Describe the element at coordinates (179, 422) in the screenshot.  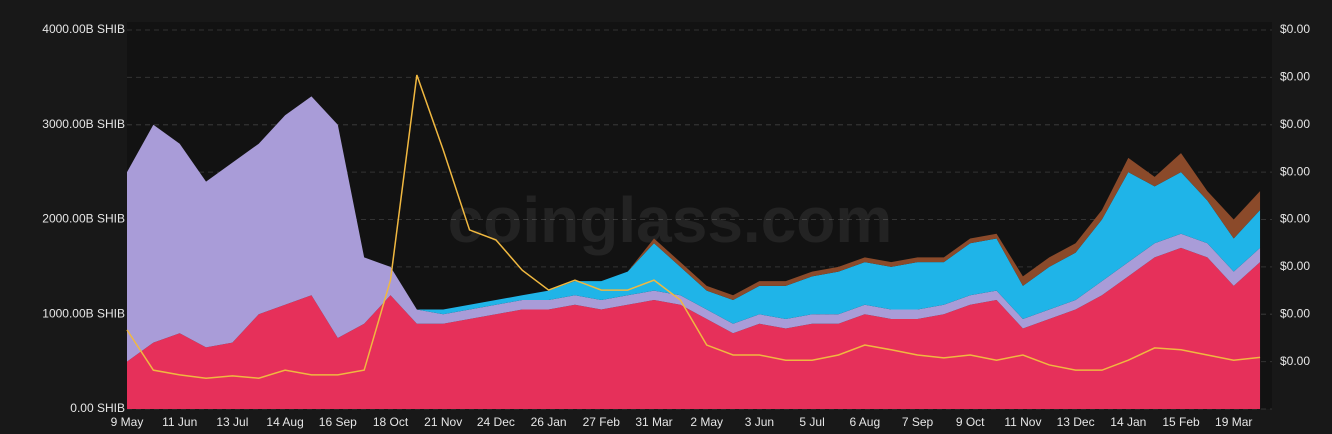
I see `x-tick-label: 11 Jun` at that location.